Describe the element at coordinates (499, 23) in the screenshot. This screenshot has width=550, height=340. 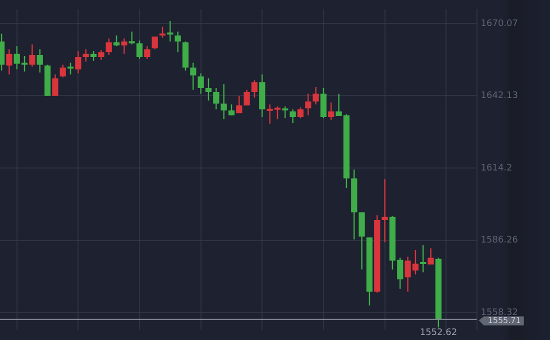
I see `y-tick-label: 1670.07` at that location.